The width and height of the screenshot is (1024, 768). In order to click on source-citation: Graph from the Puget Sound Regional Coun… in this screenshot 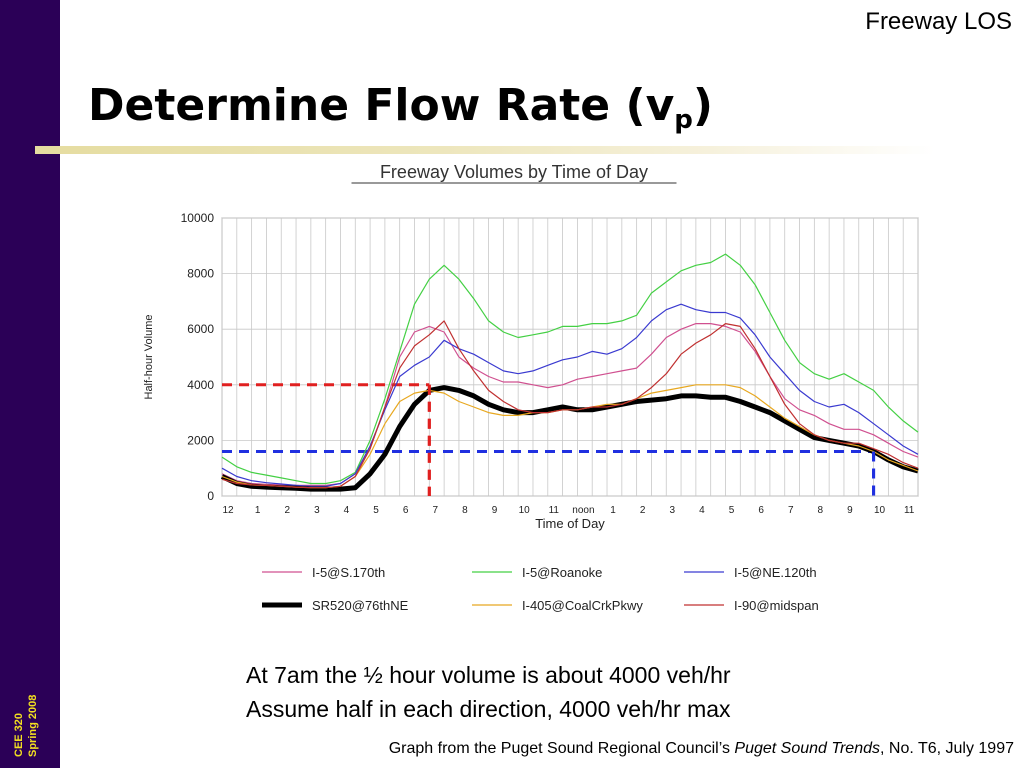, I will do `click(701, 749)`.